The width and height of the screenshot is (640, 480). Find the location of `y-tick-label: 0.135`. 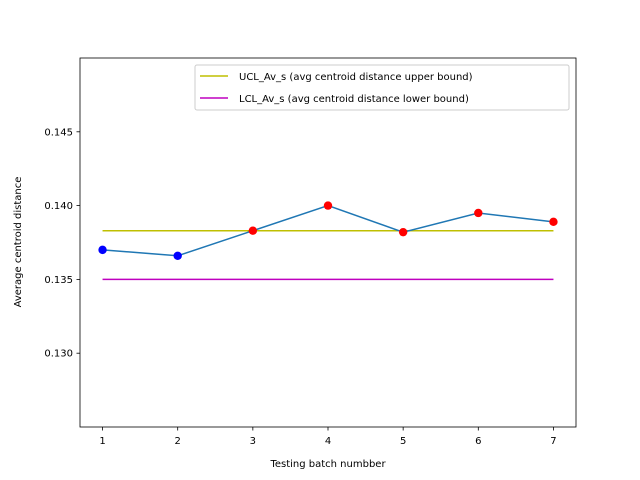

y-tick-label: 0.135 is located at coordinates (58, 280).